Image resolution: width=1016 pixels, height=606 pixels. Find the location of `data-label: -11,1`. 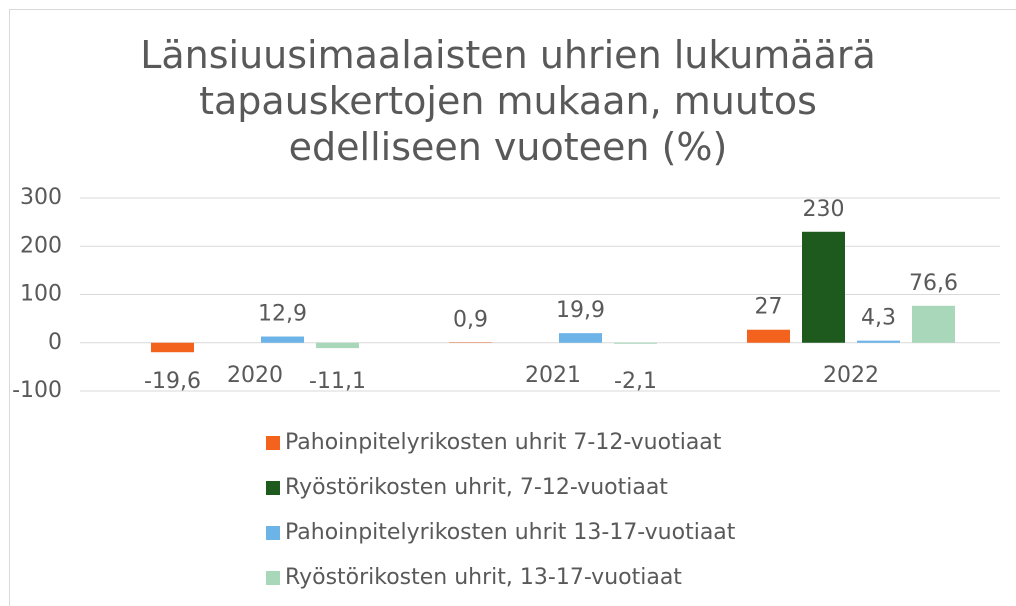

data-label: -11,1 is located at coordinates (337, 381).